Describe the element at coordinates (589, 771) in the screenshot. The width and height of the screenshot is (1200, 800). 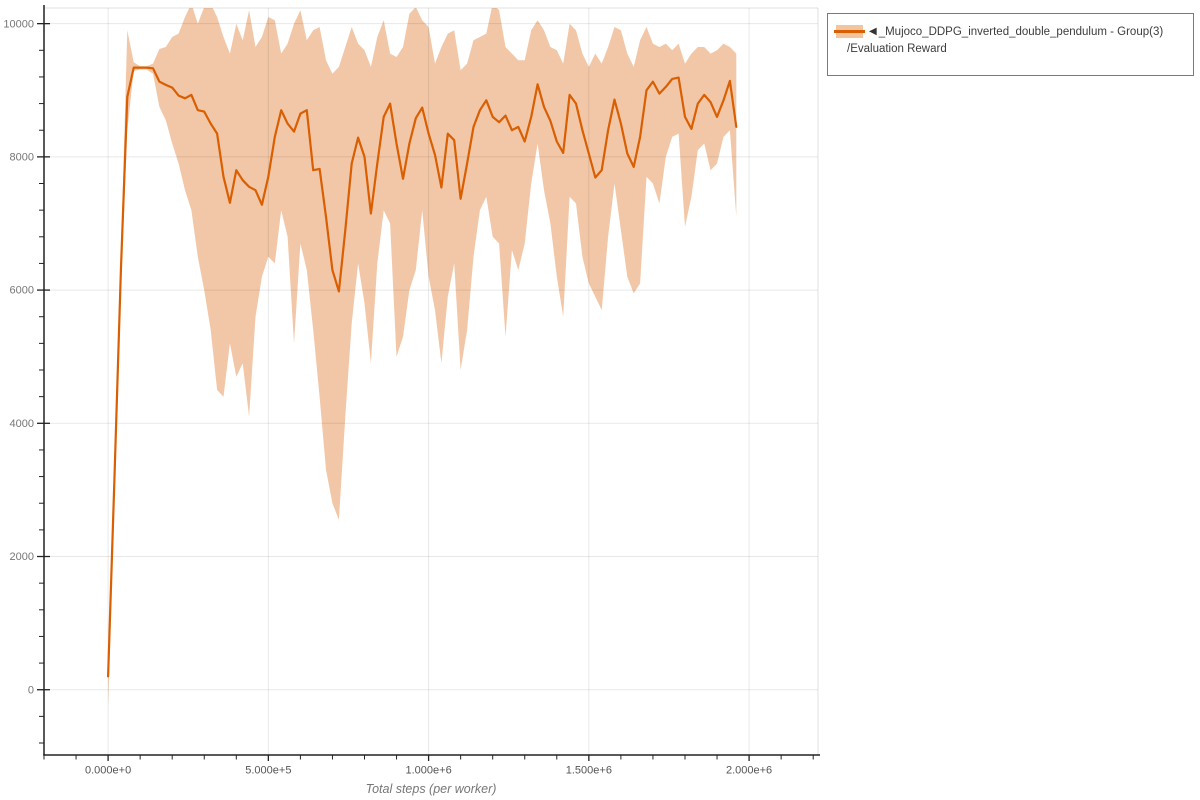
I see `x-tick-label: 1.500e+6` at that location.